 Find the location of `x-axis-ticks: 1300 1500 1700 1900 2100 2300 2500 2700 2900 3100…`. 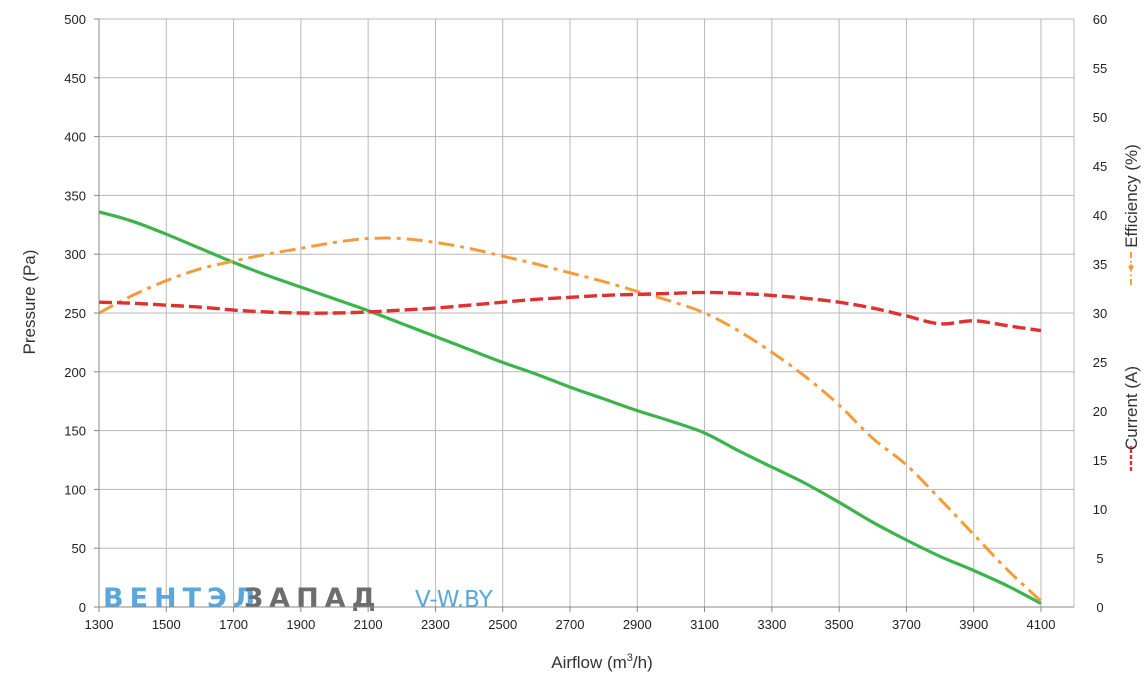

x-axis-ticks: 1300 1500 1700 1900 2100 2300 2500 2700 2900 3100… is located at coordinates (570, 619).